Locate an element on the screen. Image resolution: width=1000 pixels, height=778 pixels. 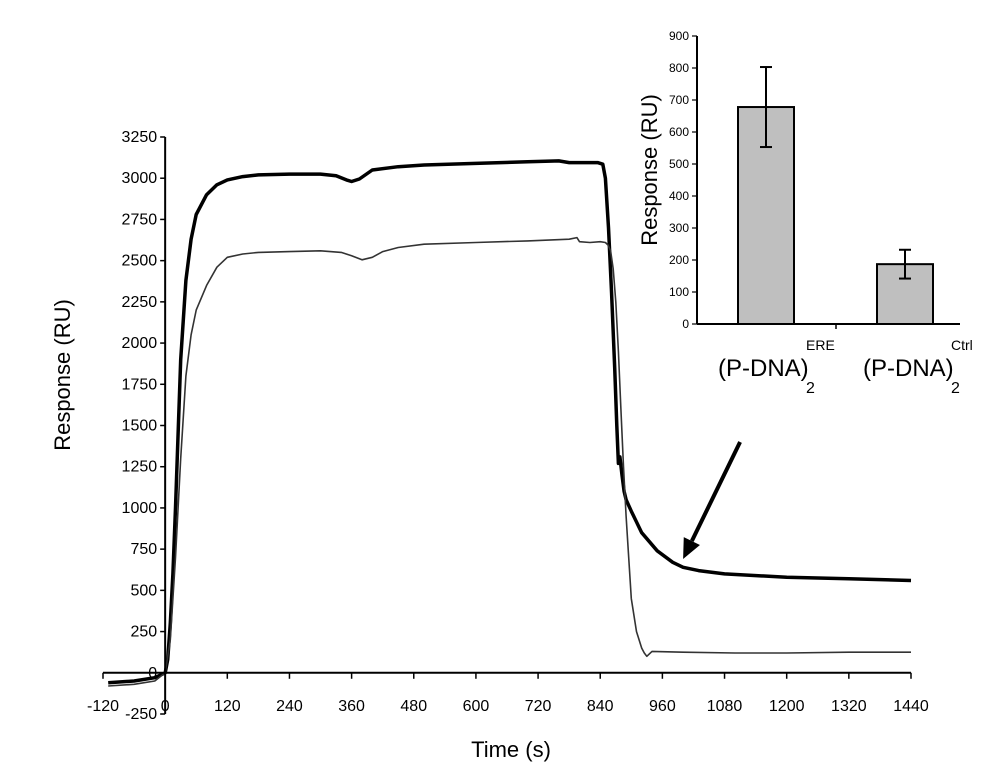
inset-y-axis-title: Response (RU) is located at coordinates (649, 170).